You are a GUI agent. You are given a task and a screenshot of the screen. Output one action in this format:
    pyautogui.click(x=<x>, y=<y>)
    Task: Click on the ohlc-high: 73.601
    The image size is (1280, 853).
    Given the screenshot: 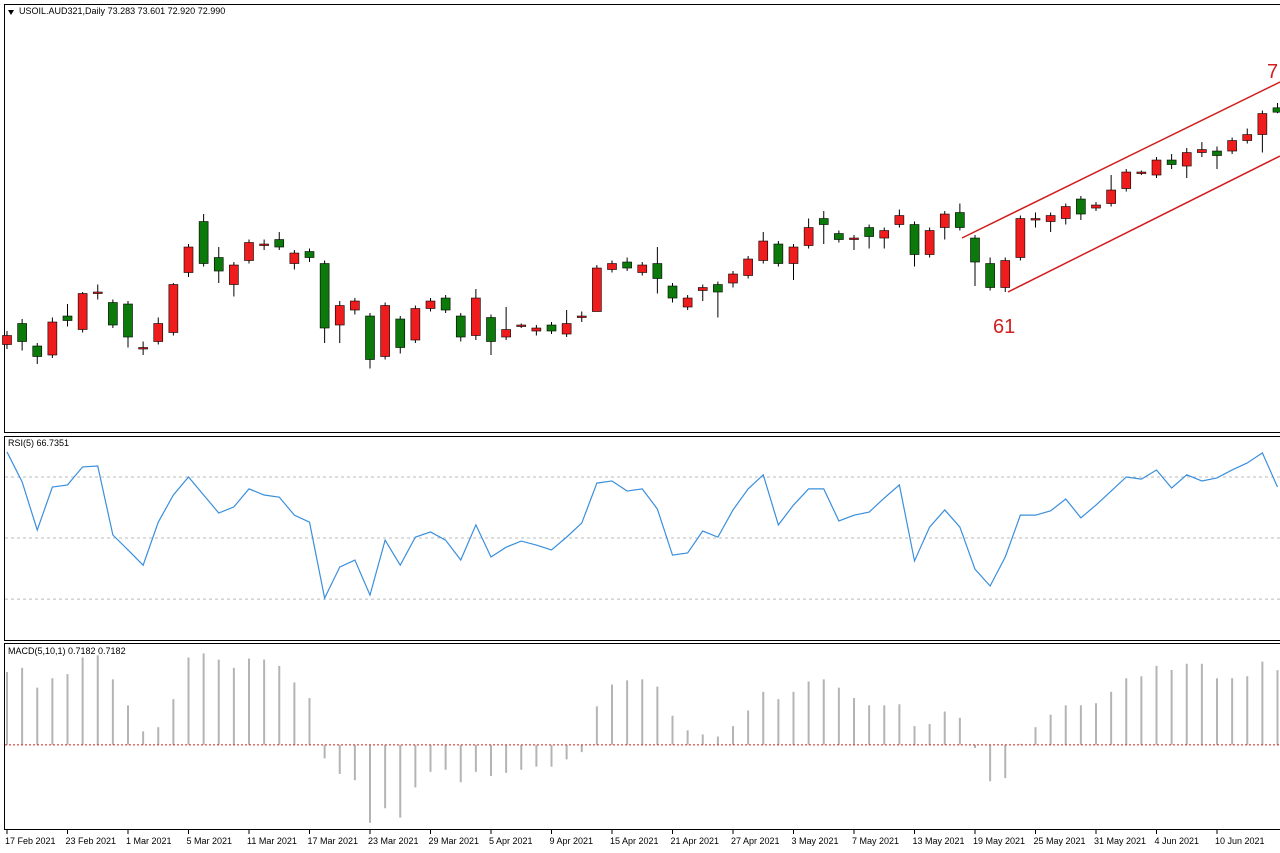 What is the action you would take?
    pyautogui.click(x=152, y=11)
    